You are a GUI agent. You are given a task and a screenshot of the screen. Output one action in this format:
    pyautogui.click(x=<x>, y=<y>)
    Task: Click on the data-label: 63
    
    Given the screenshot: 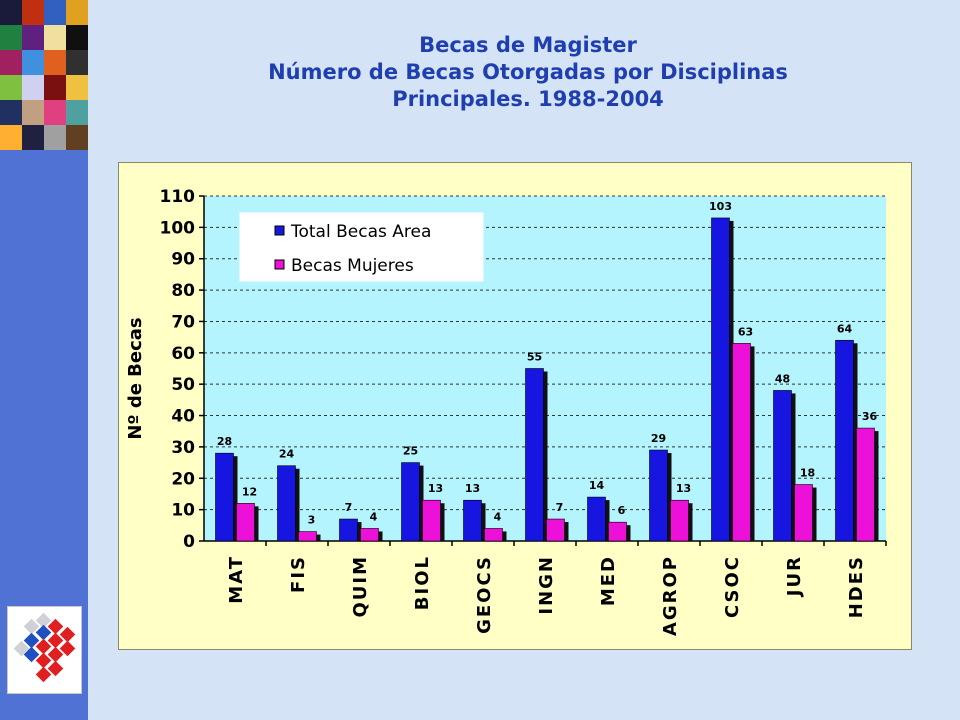 What is the action you would take?
    pyautogui.click(x=745, y=331)
    